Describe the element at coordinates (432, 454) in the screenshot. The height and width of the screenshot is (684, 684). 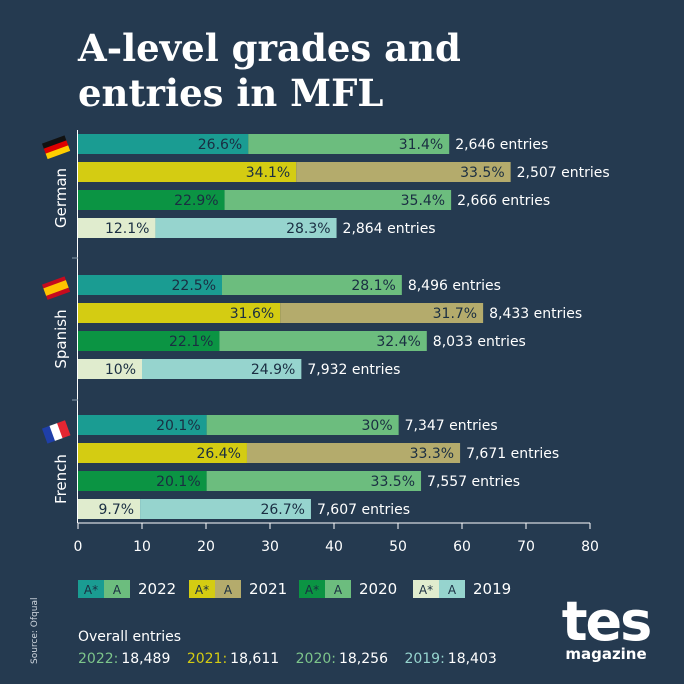
I see `label-french-2021-a: 33.3%` at that location.